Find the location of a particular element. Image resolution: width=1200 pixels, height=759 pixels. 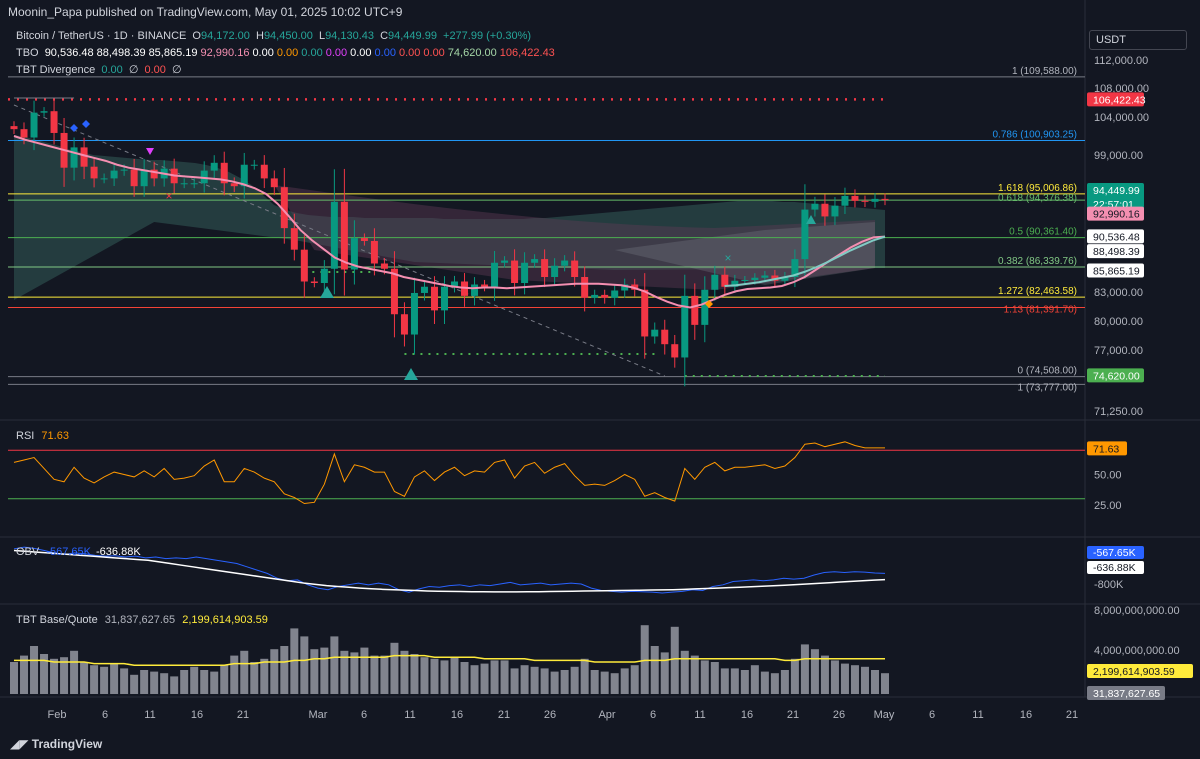

tradingview-logo: ◢◤ TradingView is located at coordinates (56, 744).